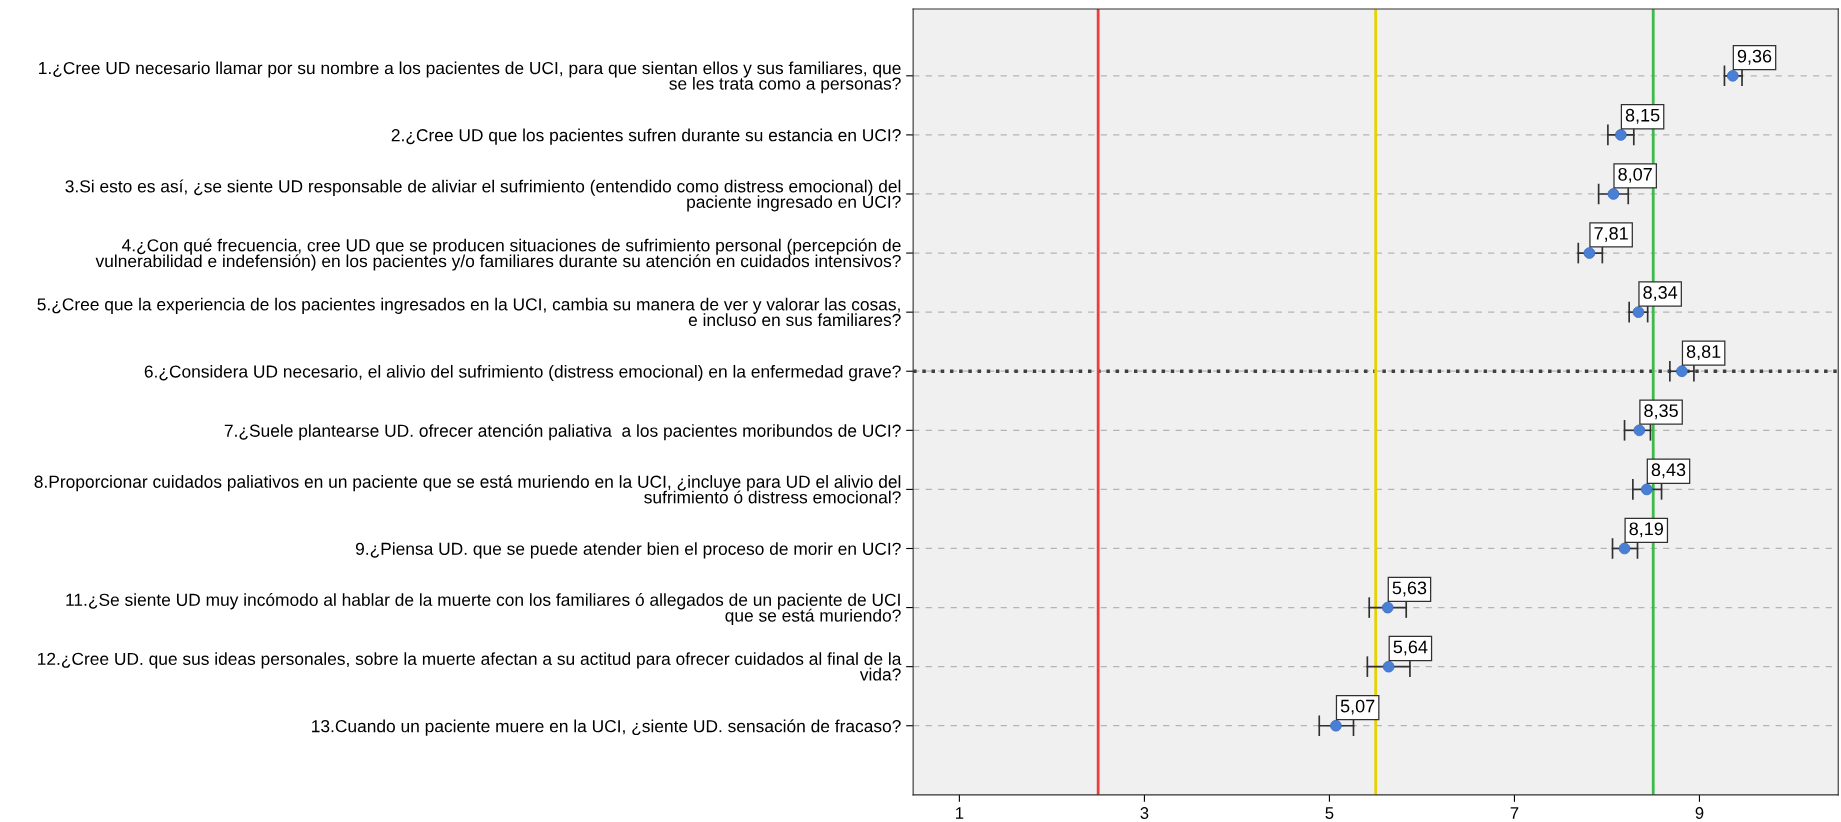  What do you see at coordinates (1646, 530) in the screenshot?
I see `data-label: 8,19` at bounding box center [1646, 530].